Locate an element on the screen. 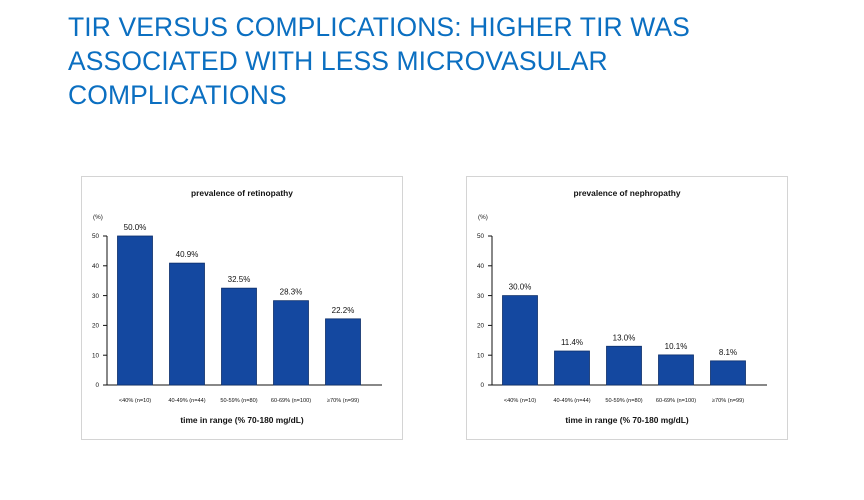  retinopathy-x-category-label: 60-69% (n=100) is located at coordinates (291, 401).